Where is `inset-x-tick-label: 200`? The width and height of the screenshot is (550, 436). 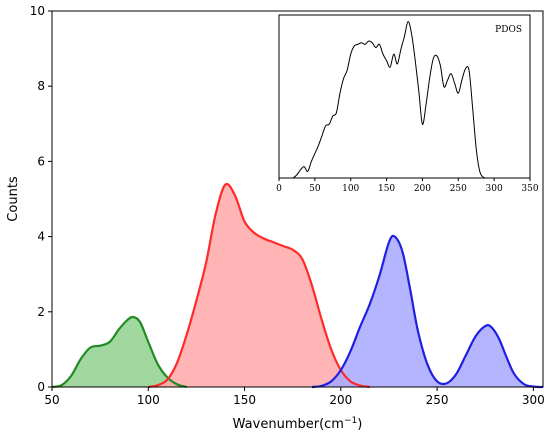 inset-x-tick-label: 200 is located at coordinates (422, 189).